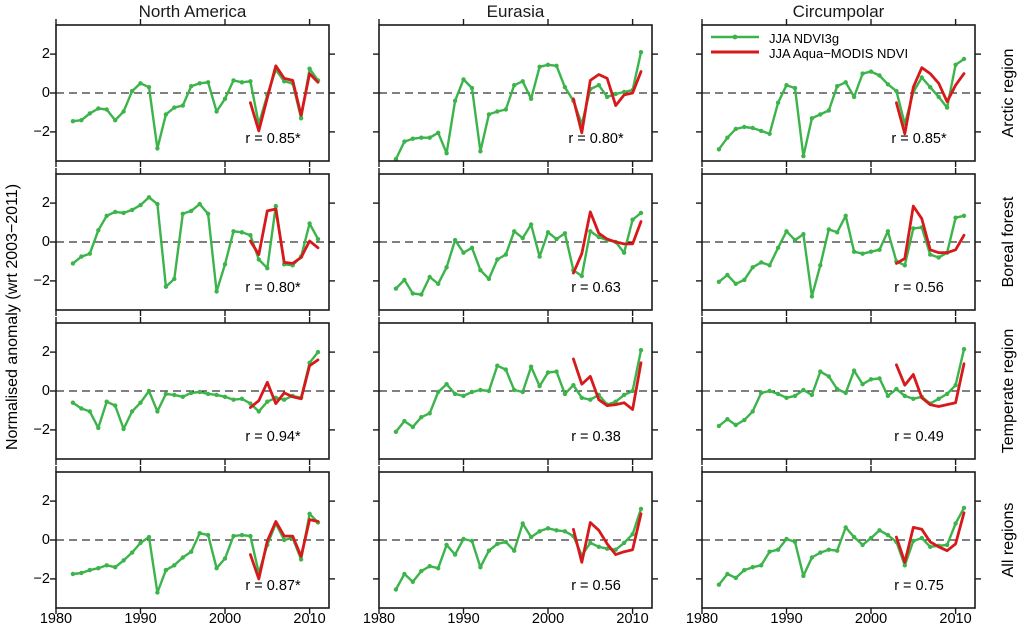 The width and height of the screenshot is (1024, 635). What do you see at coordinates (140, 619) in the screenshot?
I see `x-tick-label: 1990` at bounding box center [140, 619].